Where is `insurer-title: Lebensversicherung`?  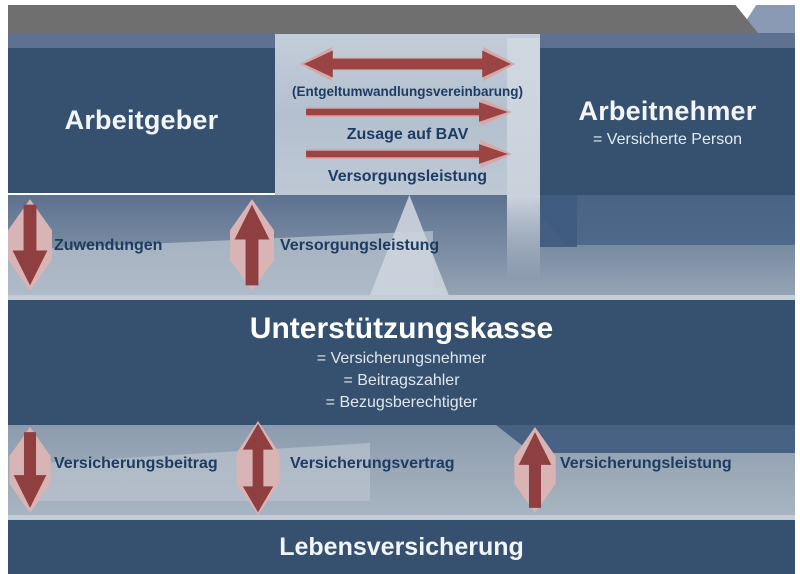 insurer-title: Lebensversicherung is located at coordinates (401, 546).